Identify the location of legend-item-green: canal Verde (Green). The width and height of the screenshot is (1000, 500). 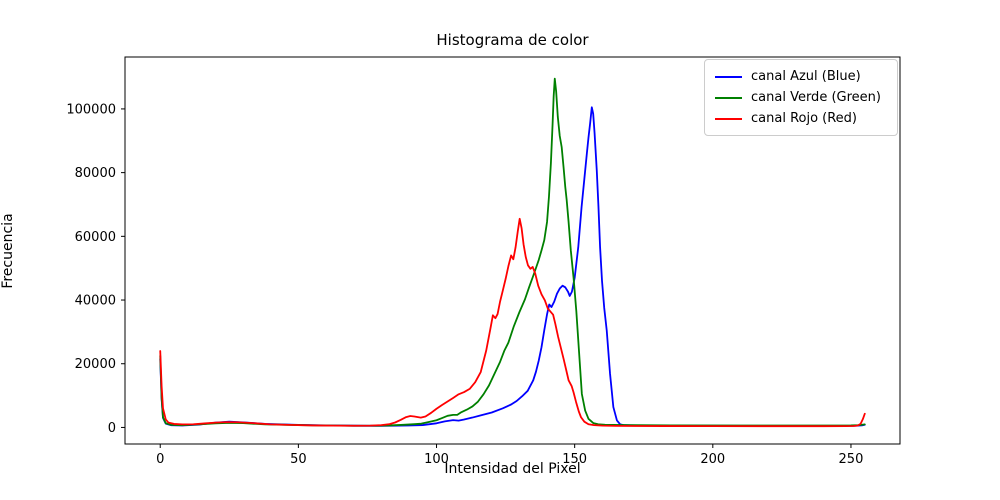
(801, 97).